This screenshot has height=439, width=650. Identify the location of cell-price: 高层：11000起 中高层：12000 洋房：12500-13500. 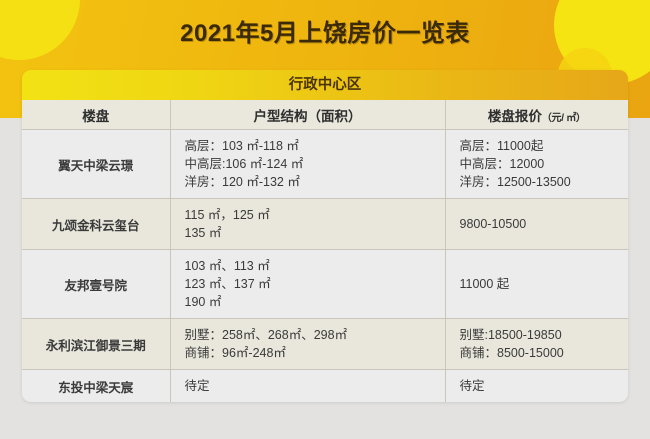
(536, 164).